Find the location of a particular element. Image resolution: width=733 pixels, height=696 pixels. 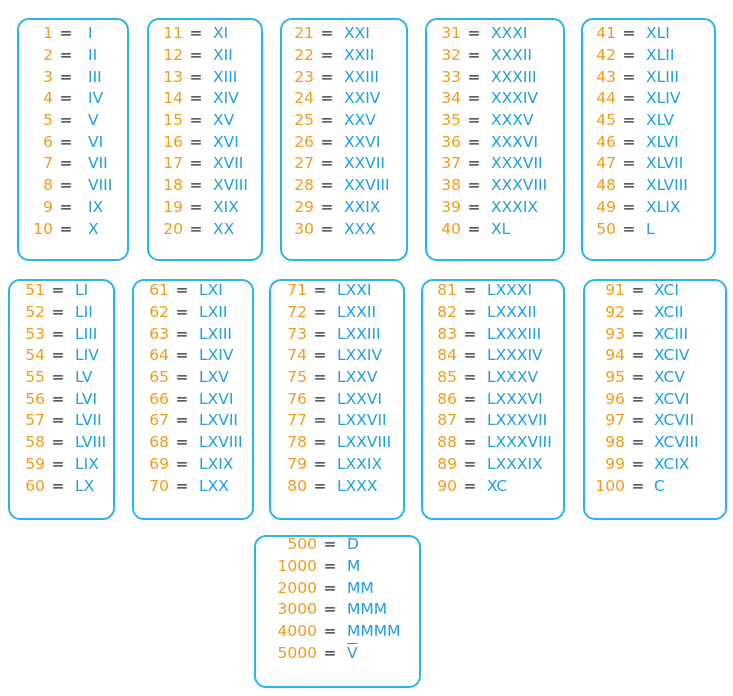

roman-numeral: MM is located at coordinates (360, 587).